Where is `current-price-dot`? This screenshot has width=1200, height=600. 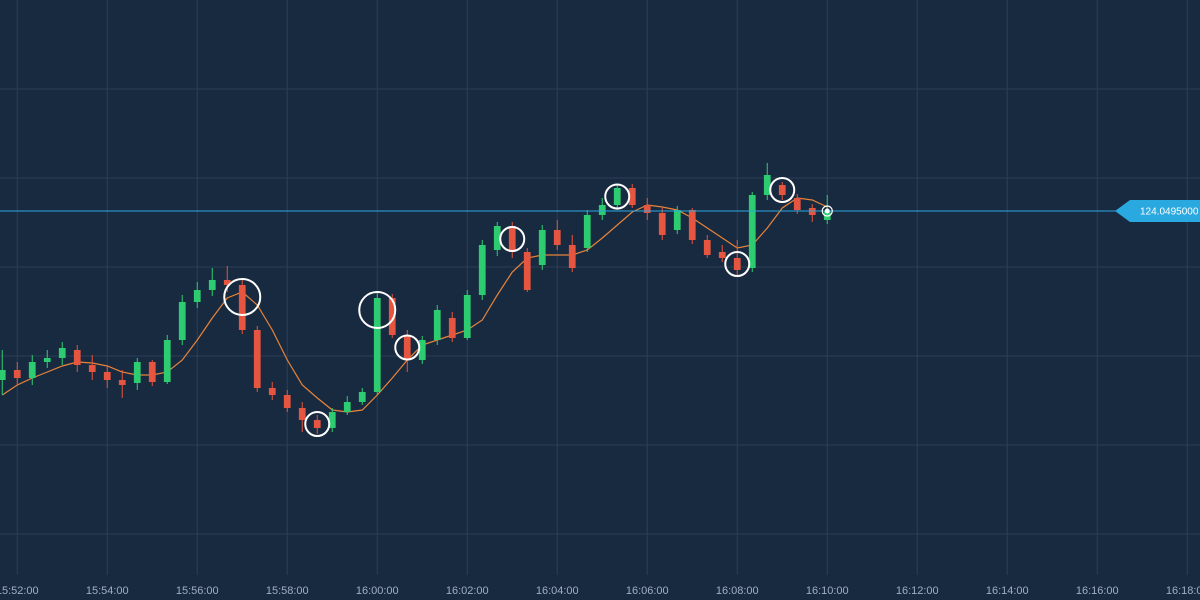
current-price-dot is located at coordinates (827, 211).